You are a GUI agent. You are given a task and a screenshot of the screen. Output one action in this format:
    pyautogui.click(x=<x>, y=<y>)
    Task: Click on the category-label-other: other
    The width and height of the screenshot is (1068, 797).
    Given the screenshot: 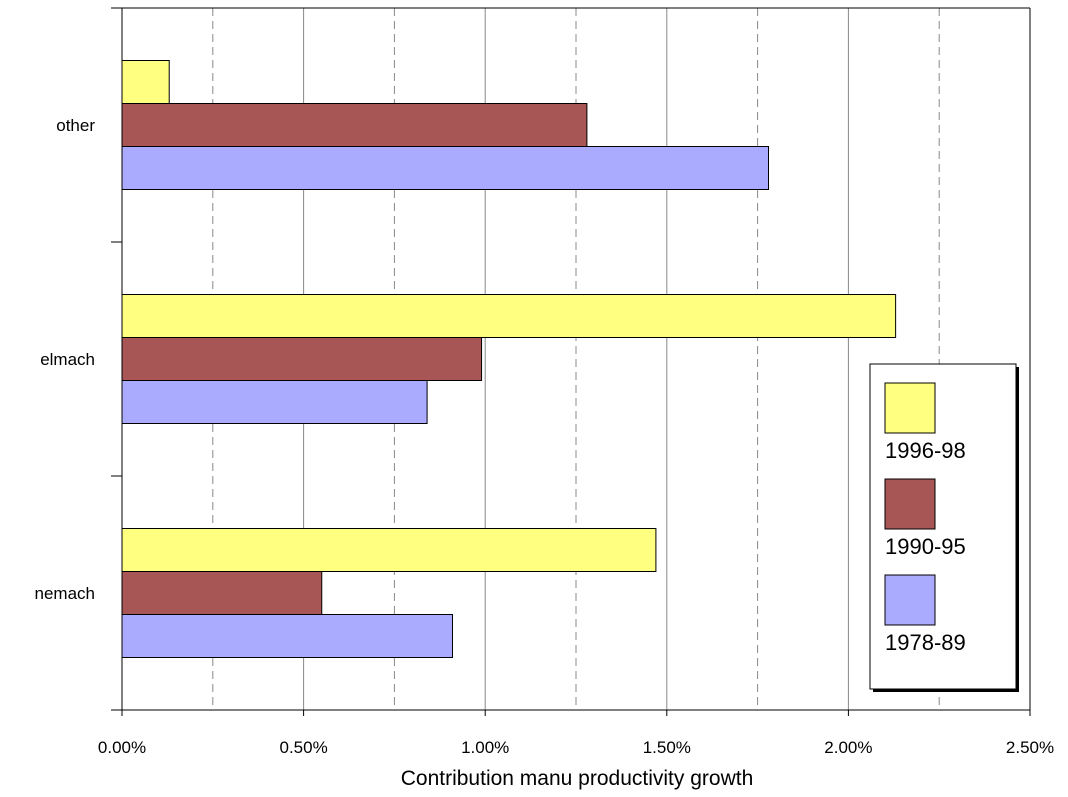 What is the action you would take?
    pyautogui.click(x=75, y=125)
    